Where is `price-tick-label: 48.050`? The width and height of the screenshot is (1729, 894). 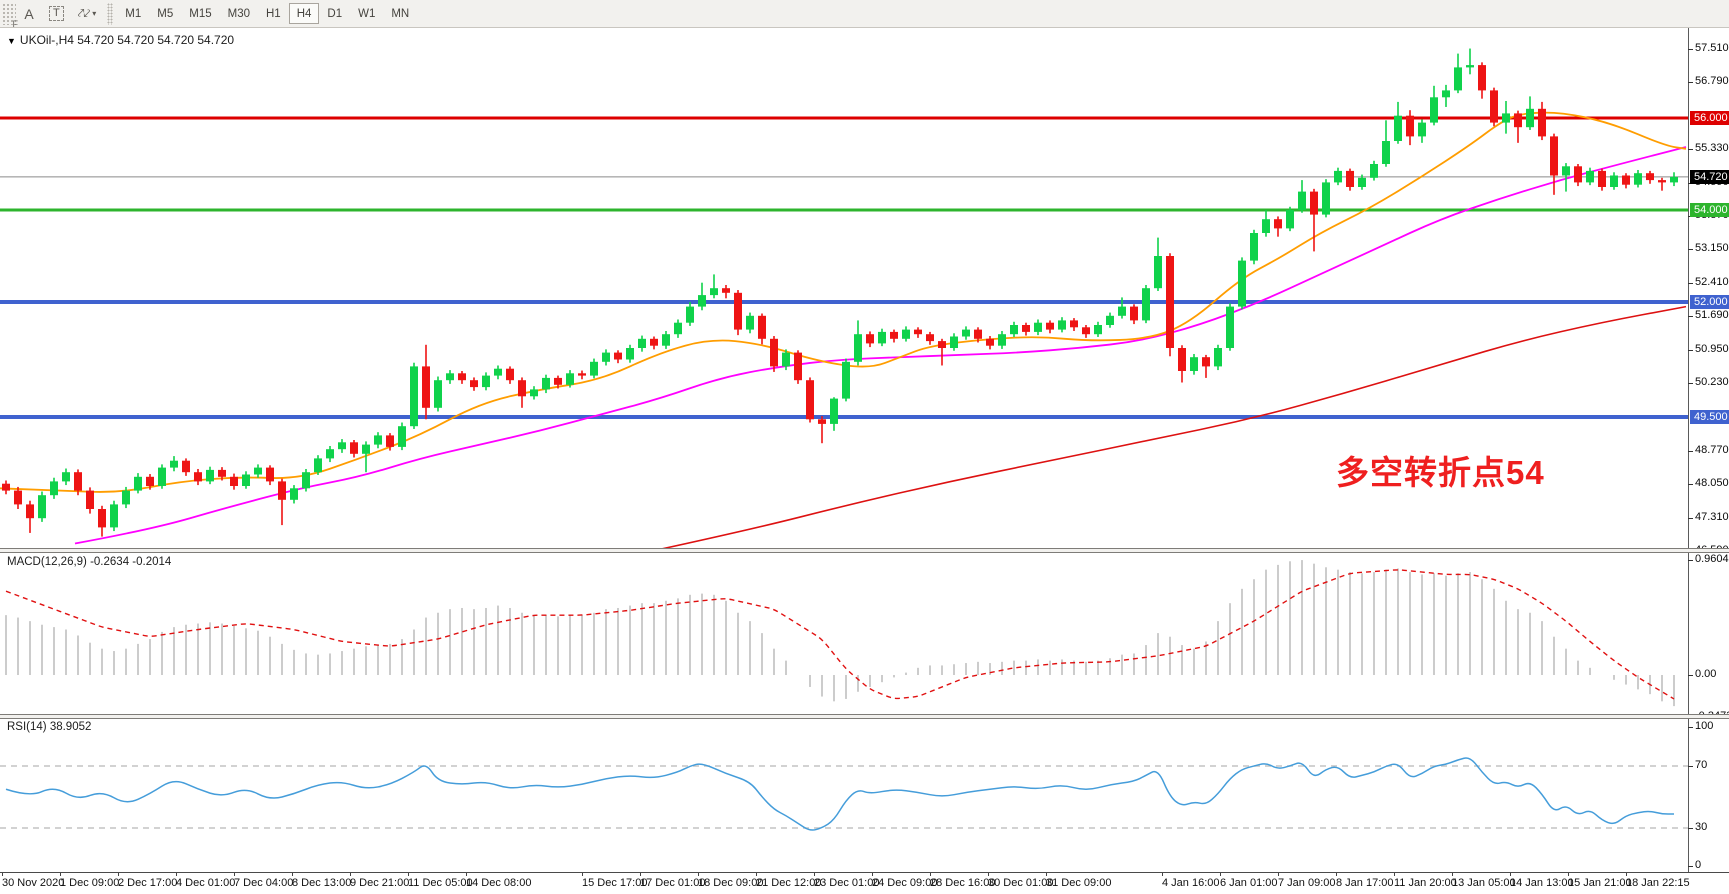
price-tick-label: 48.050 is located at coordinates (1712, 482).